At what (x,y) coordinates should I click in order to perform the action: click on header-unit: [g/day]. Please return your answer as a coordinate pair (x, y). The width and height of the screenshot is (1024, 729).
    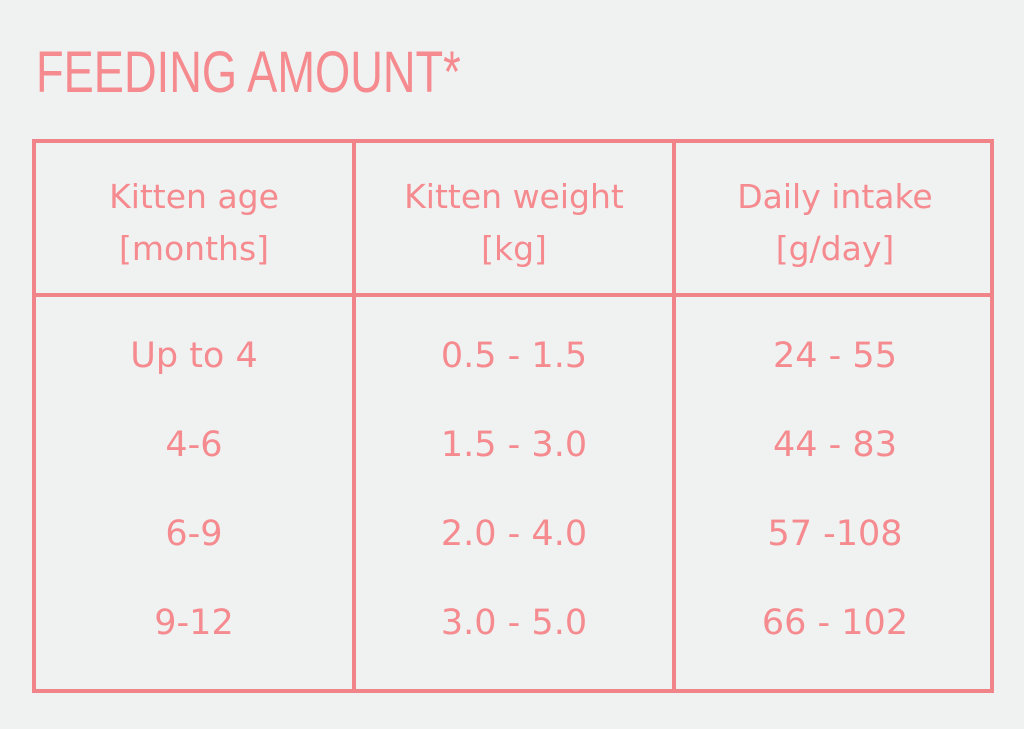
    Looking at the image, I should click on (835, 248).